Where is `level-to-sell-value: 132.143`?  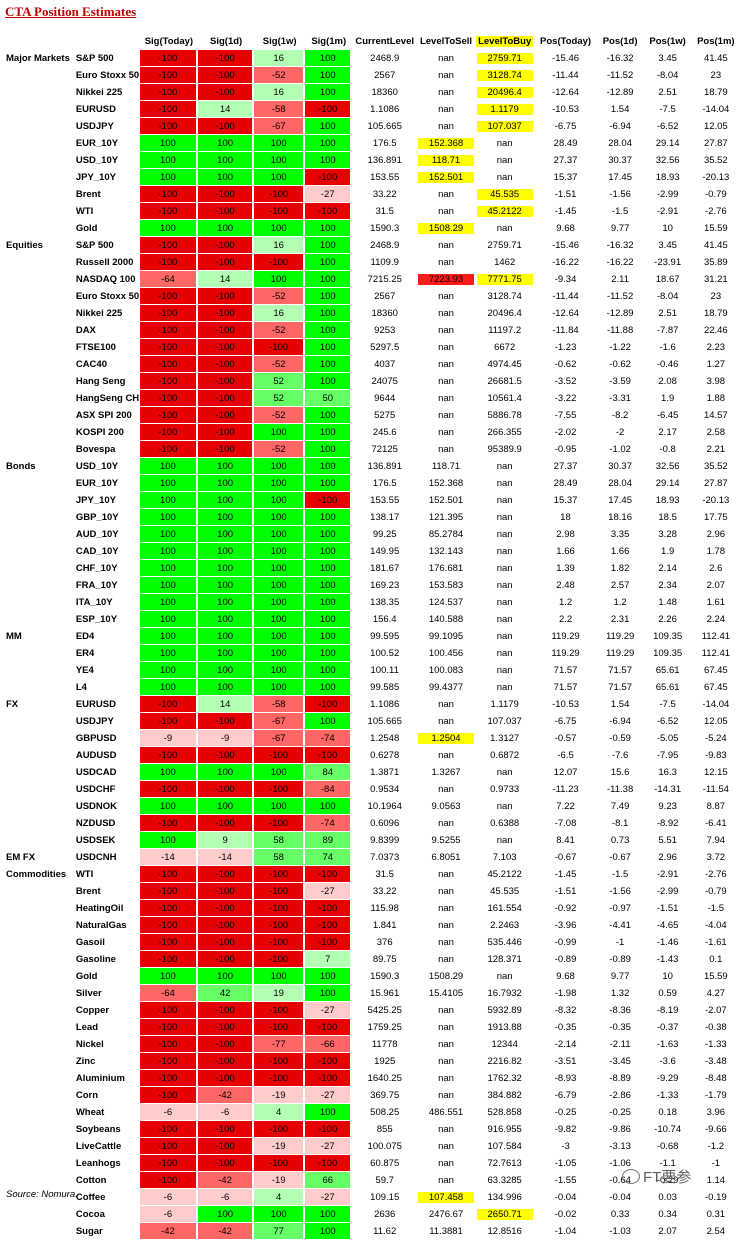 level-to-sell-value: 132.143 is located at coordinates (446, 551).